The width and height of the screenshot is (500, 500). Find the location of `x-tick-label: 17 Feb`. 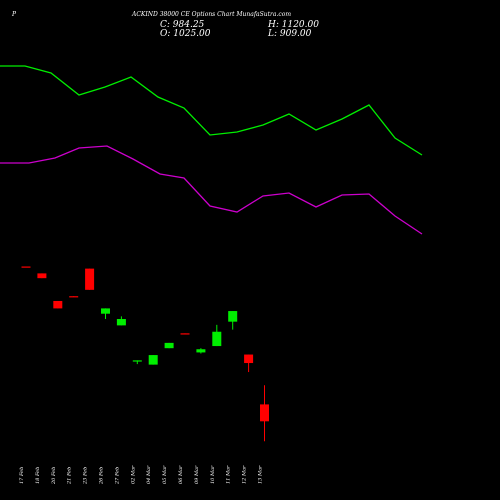

x-tick-label: 17 Feb is located at coordinates (22, 475).